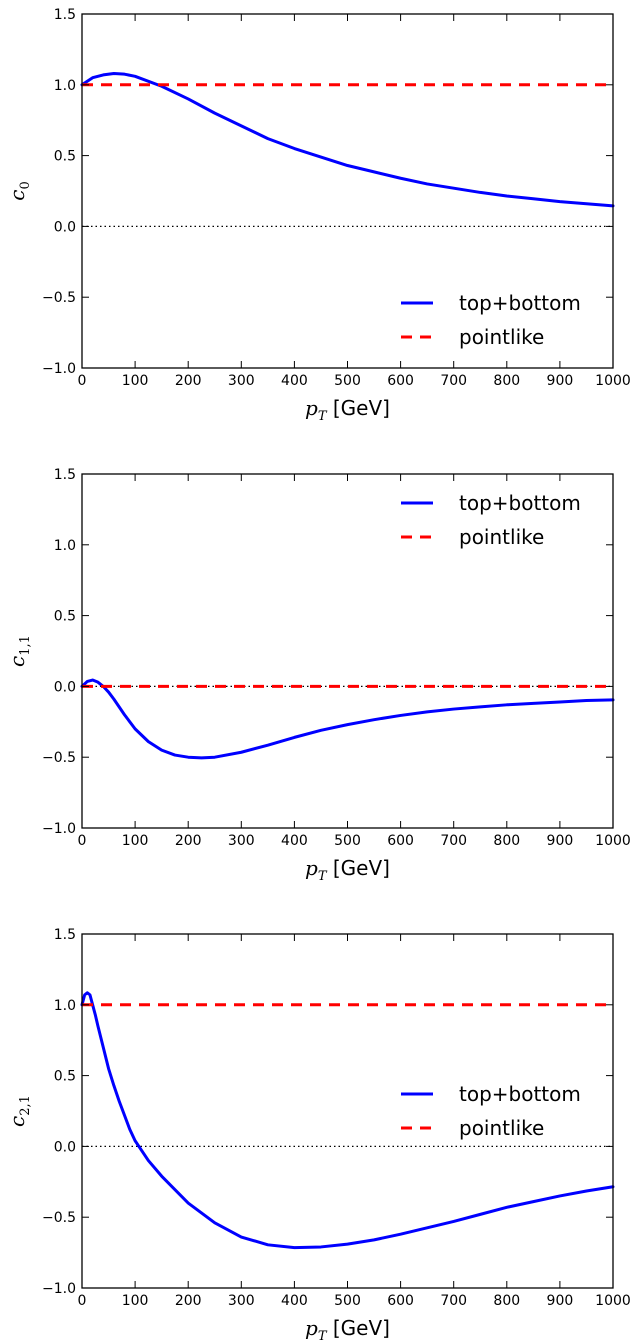 The width and height of the screenshot is (636, 1342). What do you see at coordinates (19, 190) in the screenshot?
I see `y-axis-label: c0` at bounding box center [19, 190].